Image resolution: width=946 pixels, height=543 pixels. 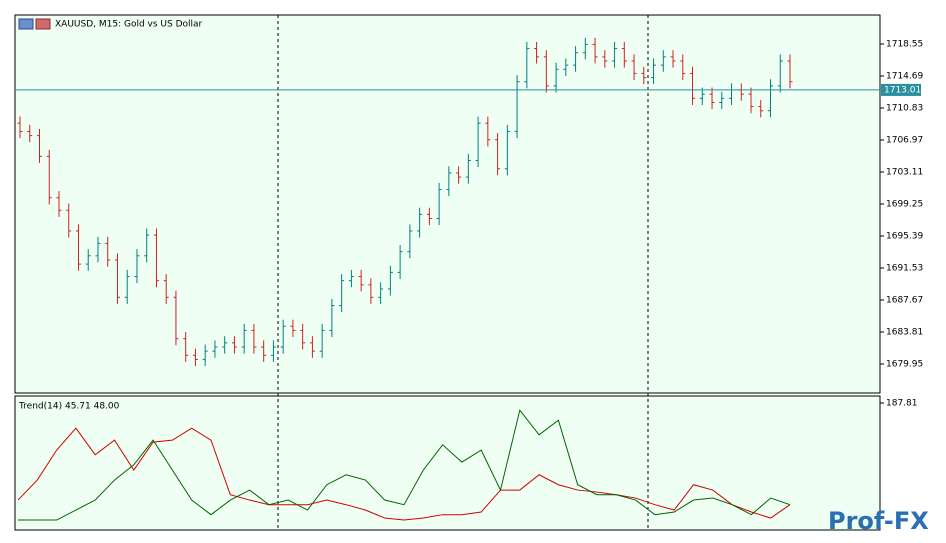 What do you see at coordinates (904, 205) in the screenshot?
I see `y-tick-label: 1699.25` at bounding box center [904, 205].